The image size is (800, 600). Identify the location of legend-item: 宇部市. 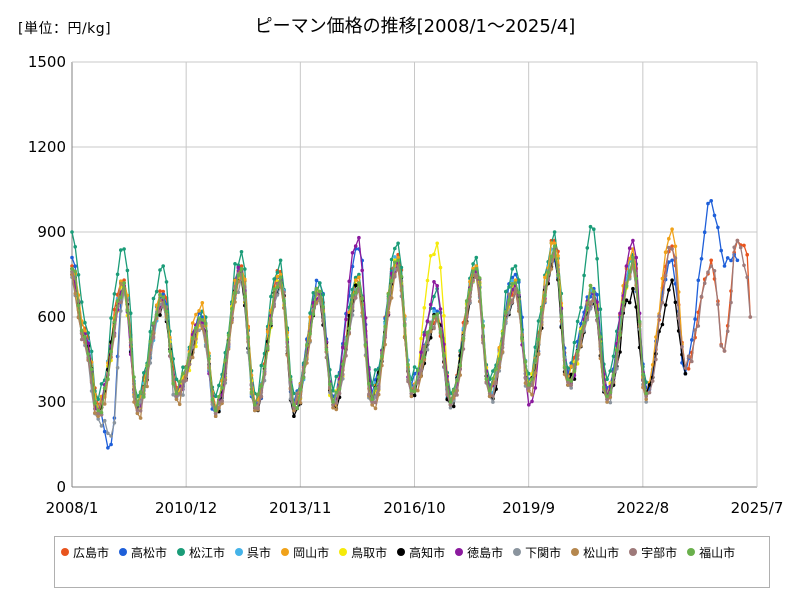
(653, 552).